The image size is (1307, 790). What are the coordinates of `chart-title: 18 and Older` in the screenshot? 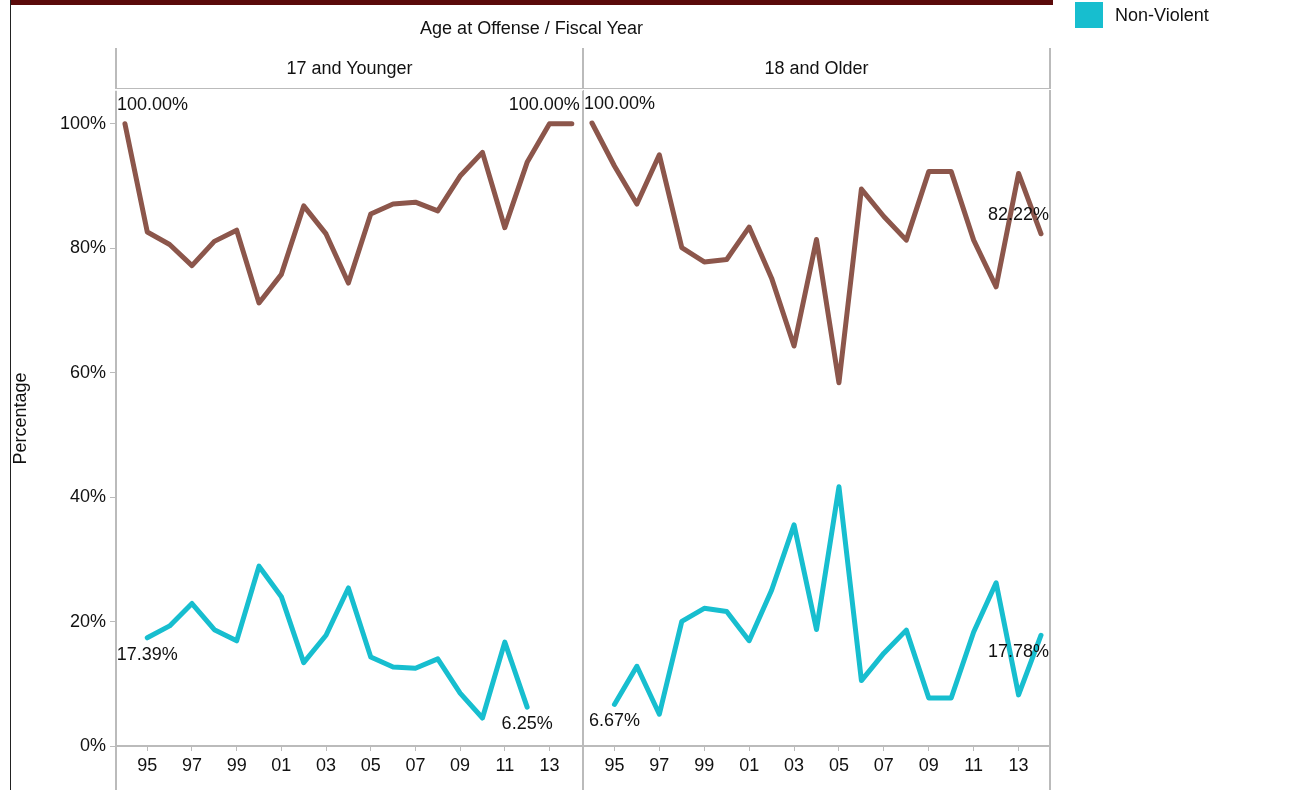 It's located at (816, 68).